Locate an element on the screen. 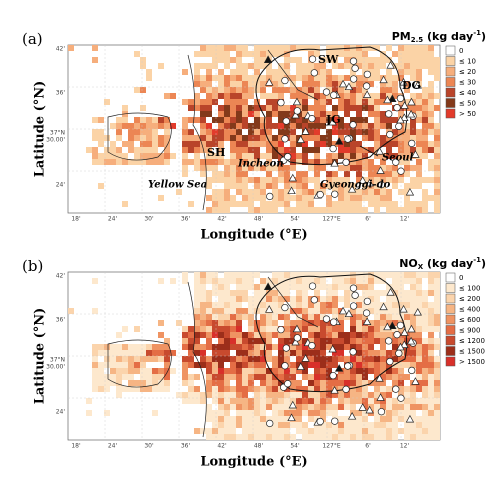  province-boundary is located at coordinates (331, 333).